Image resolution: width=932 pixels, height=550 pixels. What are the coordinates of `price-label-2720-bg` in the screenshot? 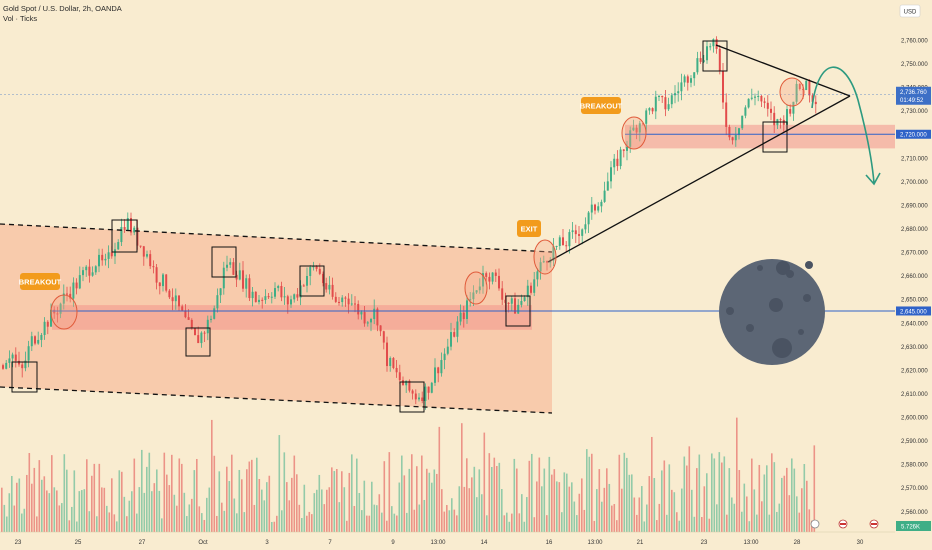 It's located at (913, 134).